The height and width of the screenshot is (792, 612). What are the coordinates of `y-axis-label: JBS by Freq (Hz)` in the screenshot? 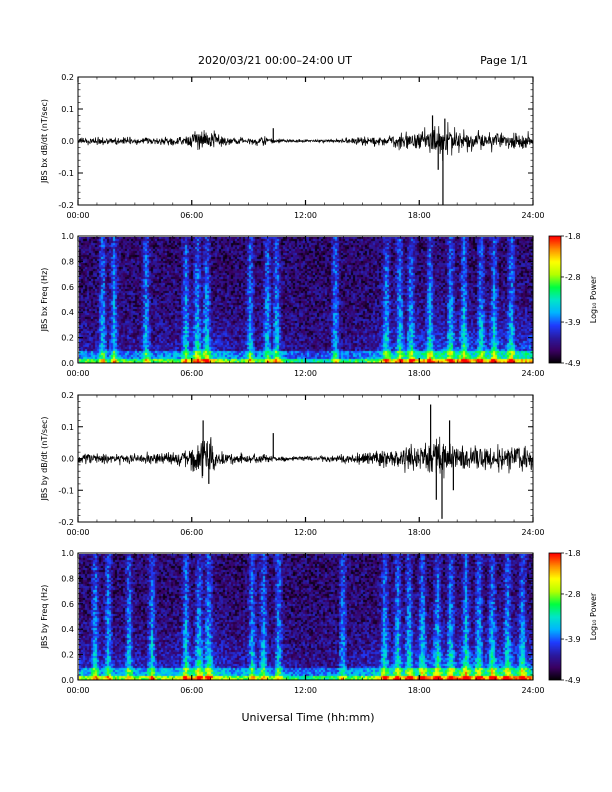 It's located at (44, 617).